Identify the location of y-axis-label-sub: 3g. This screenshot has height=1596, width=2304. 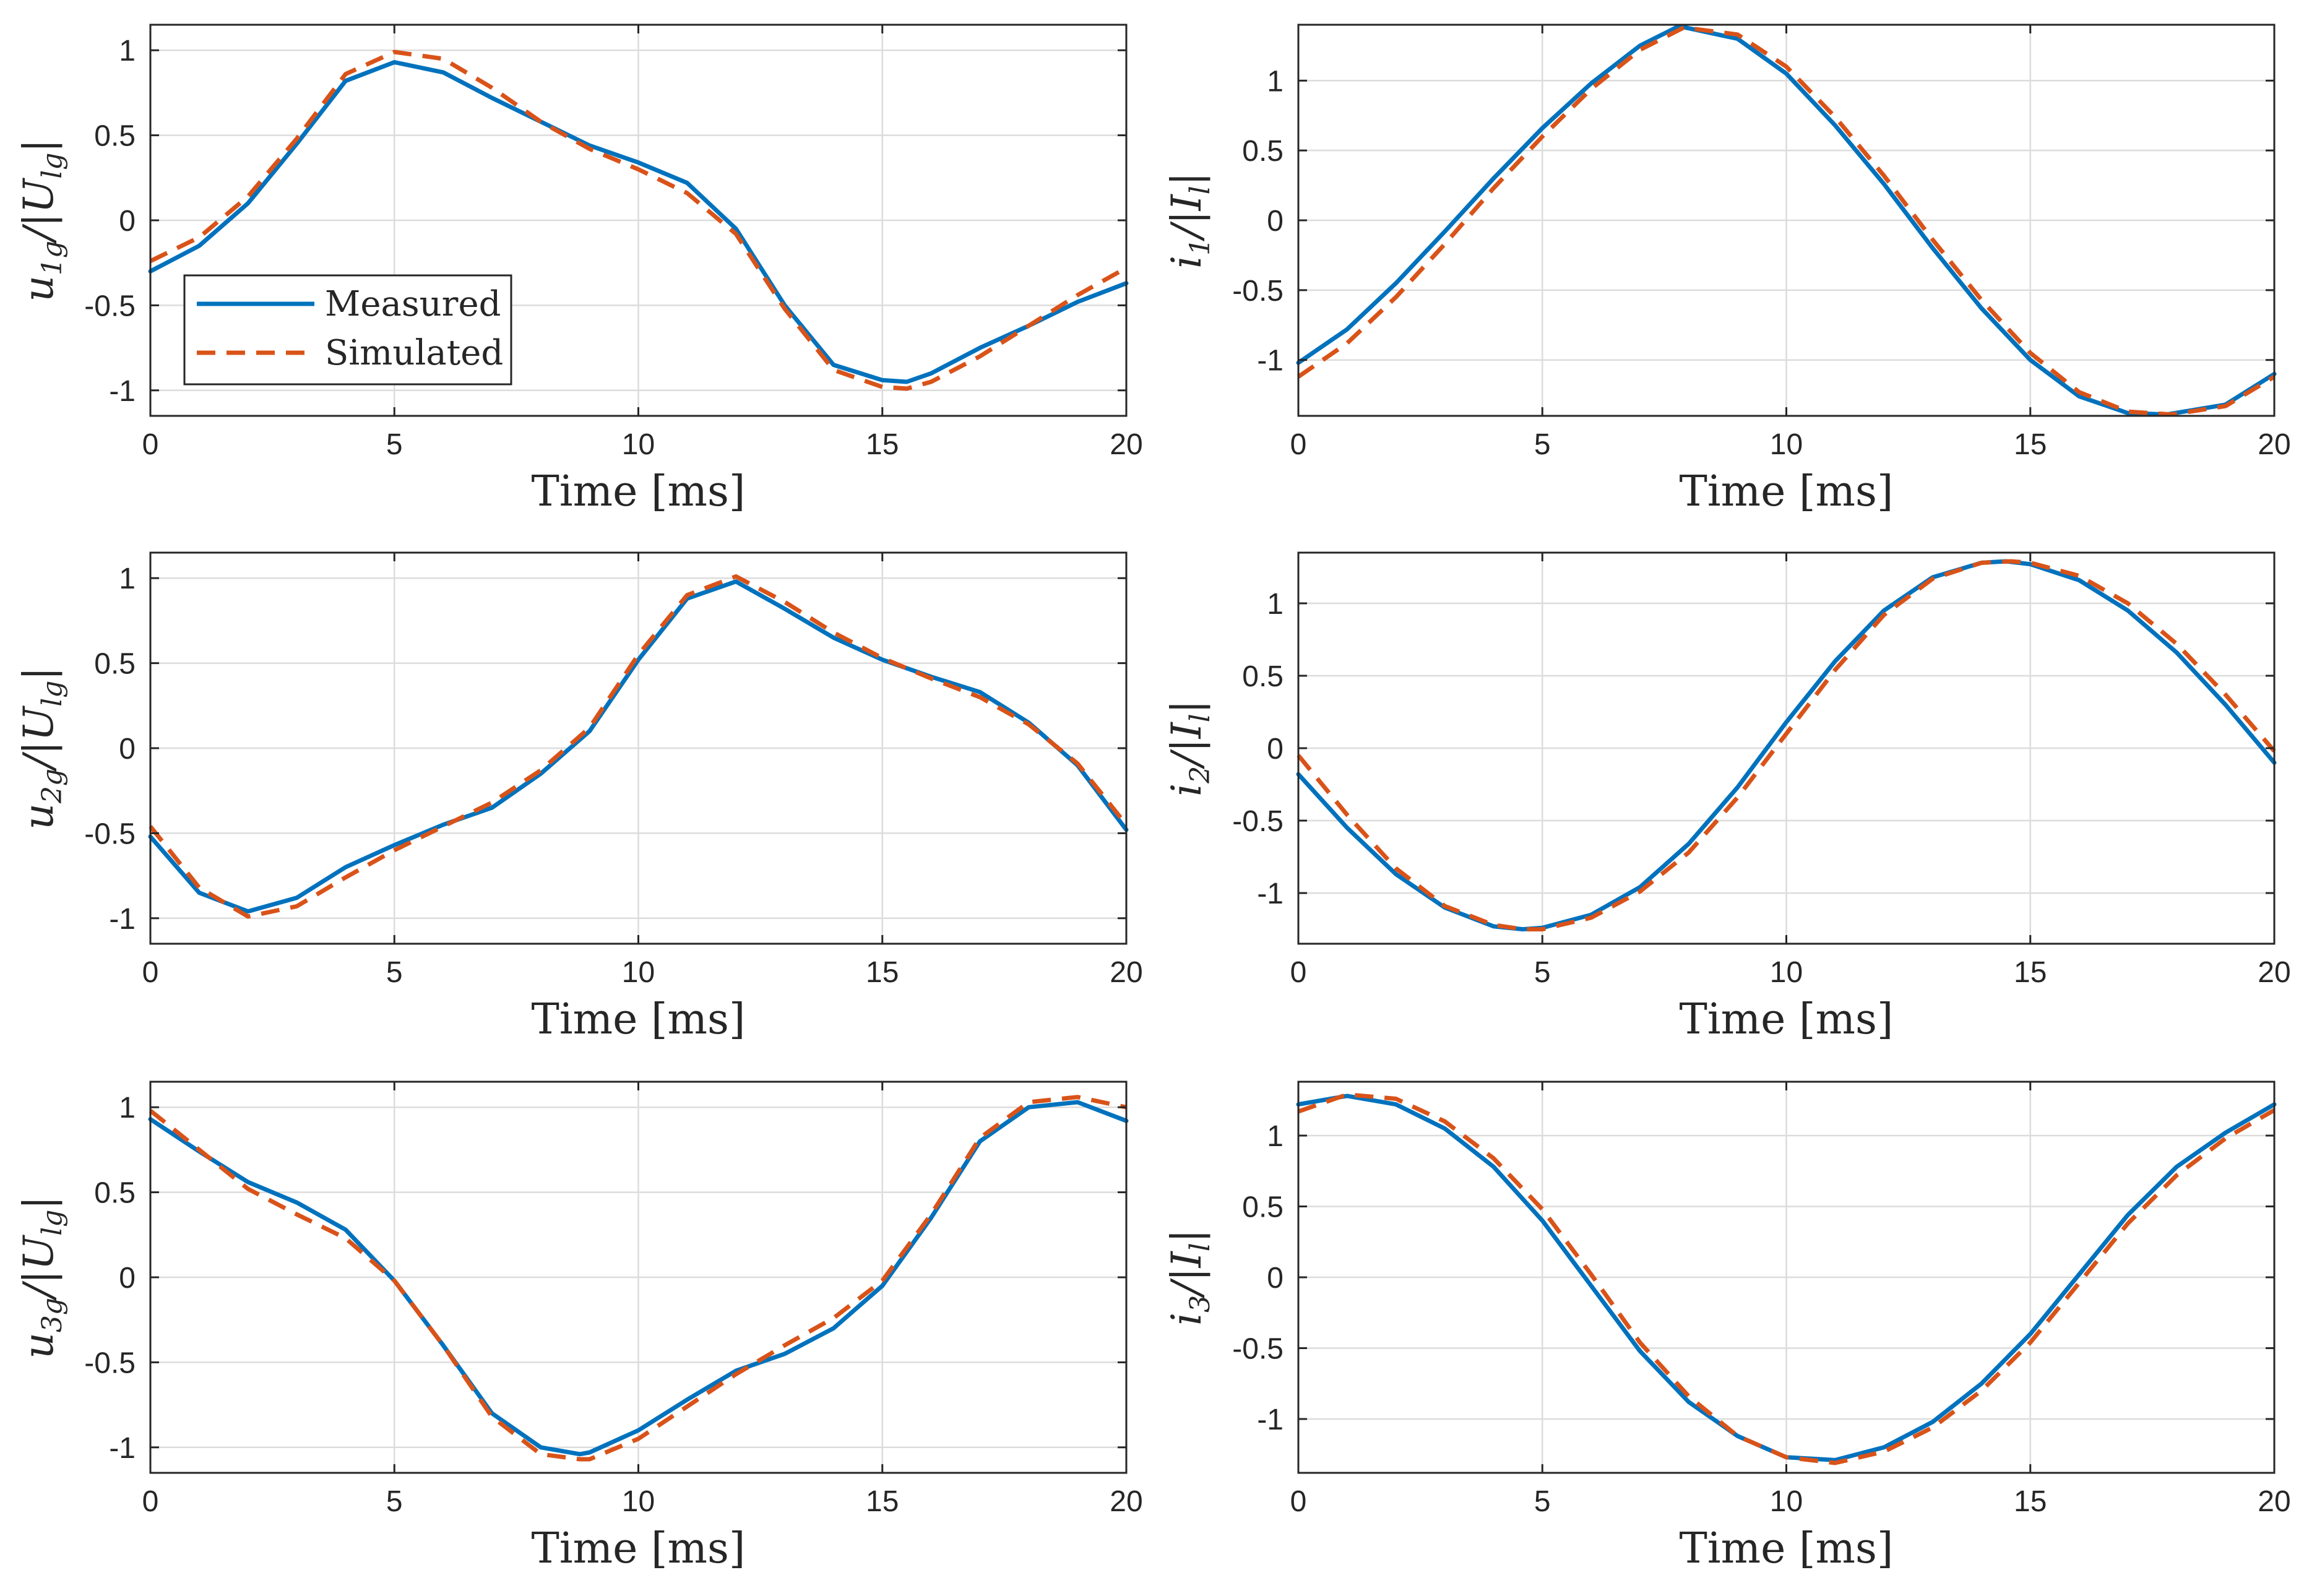
(52, 1315).